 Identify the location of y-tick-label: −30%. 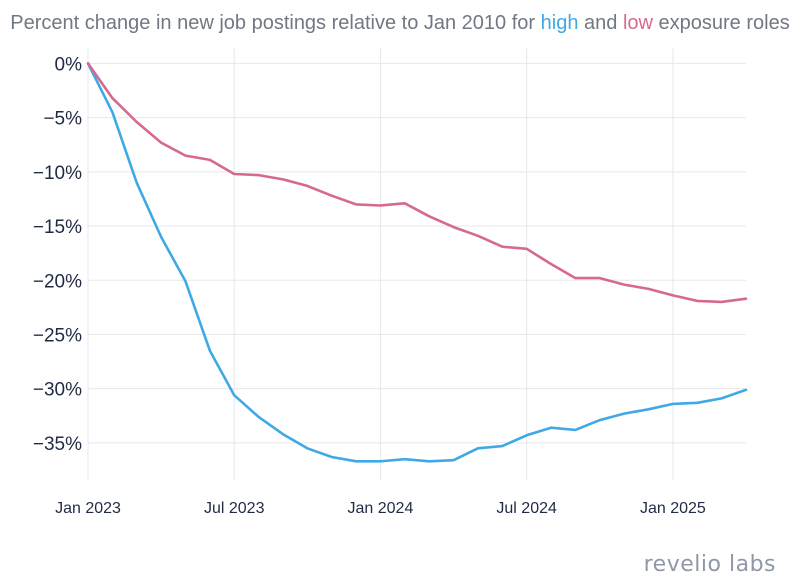
(57, 390).